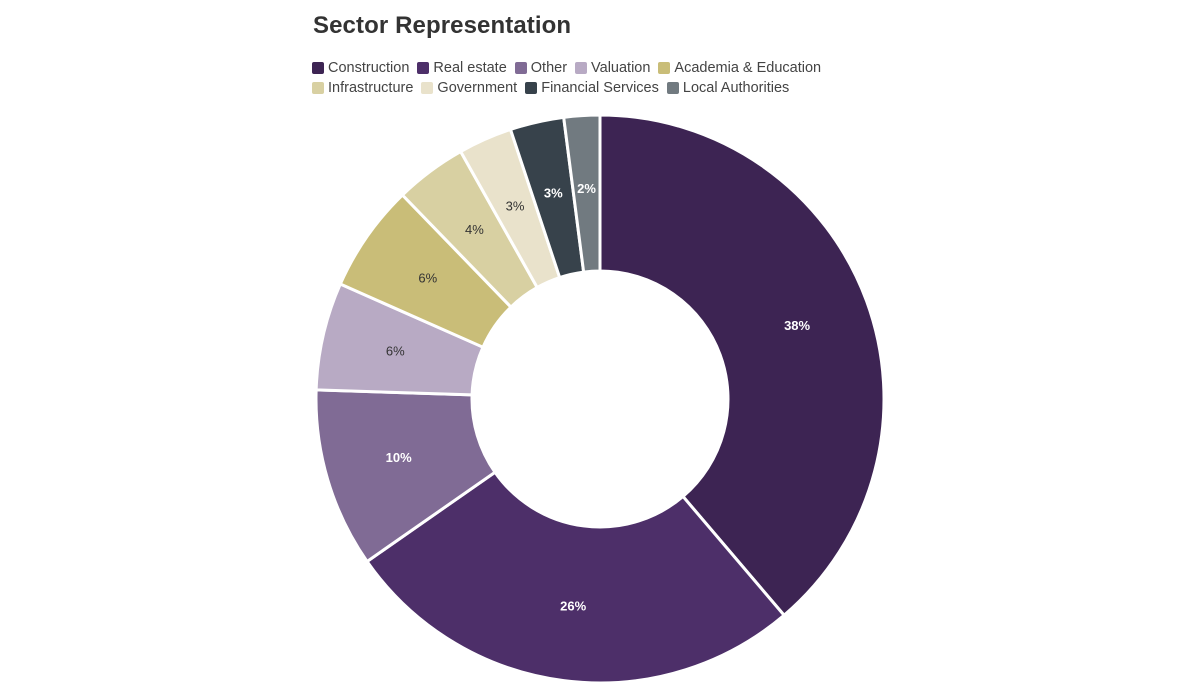 This screenshot has width=1200, height=696. What do you see at coordinates (549, 67) in the screenshot?
I see `legend-label: Other` at bounding box center [549, 67].